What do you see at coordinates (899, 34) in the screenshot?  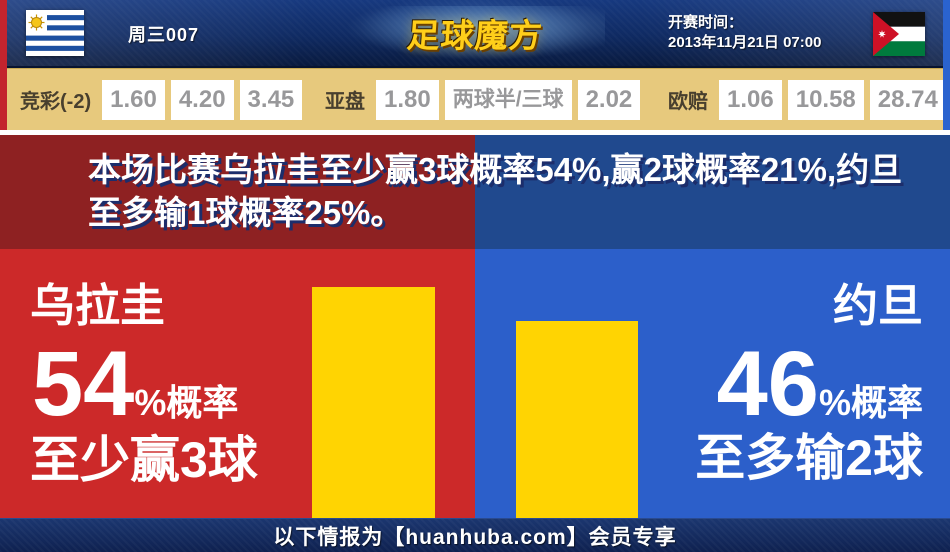 I see `jordan-flag-icon` at bounding box center [899, 34].